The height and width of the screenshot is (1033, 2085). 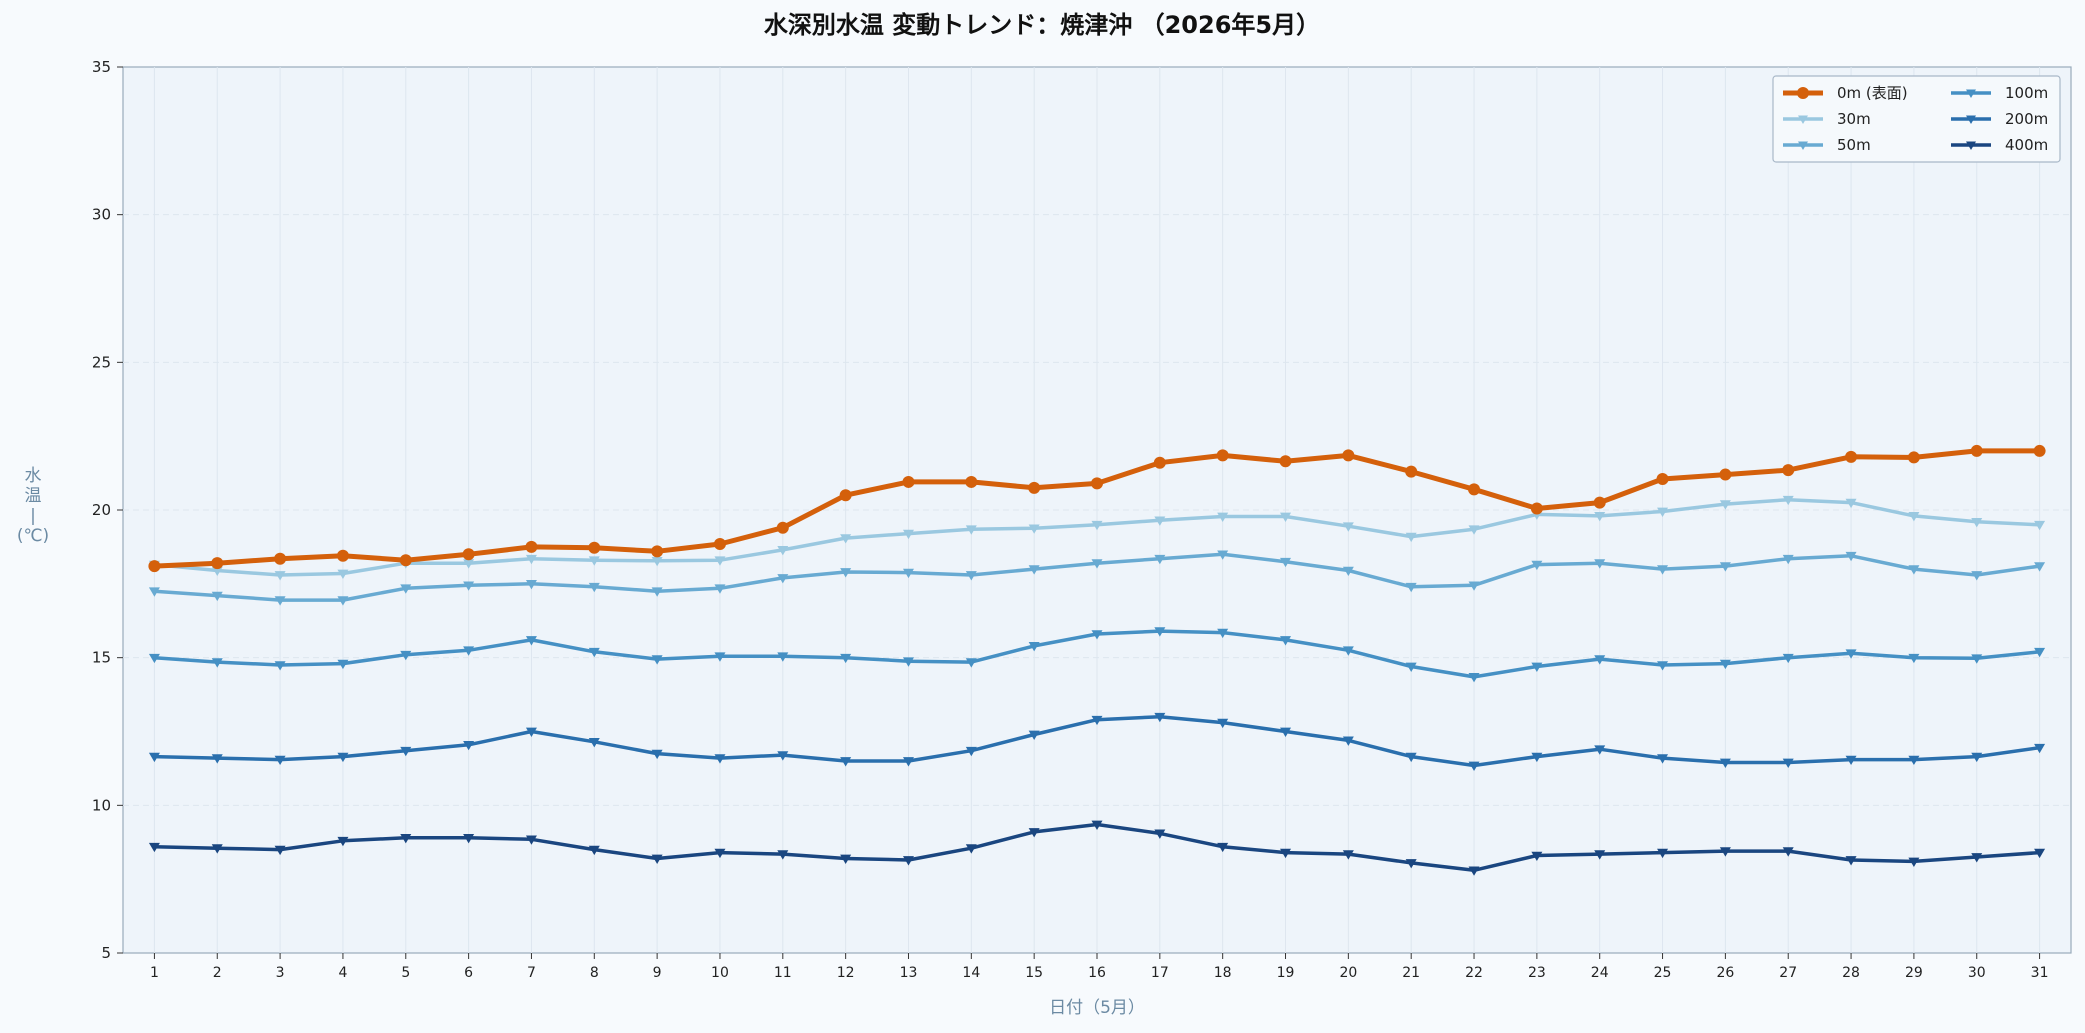 I want to click on x-tick-label: 31, so click(x=2040, y=973).